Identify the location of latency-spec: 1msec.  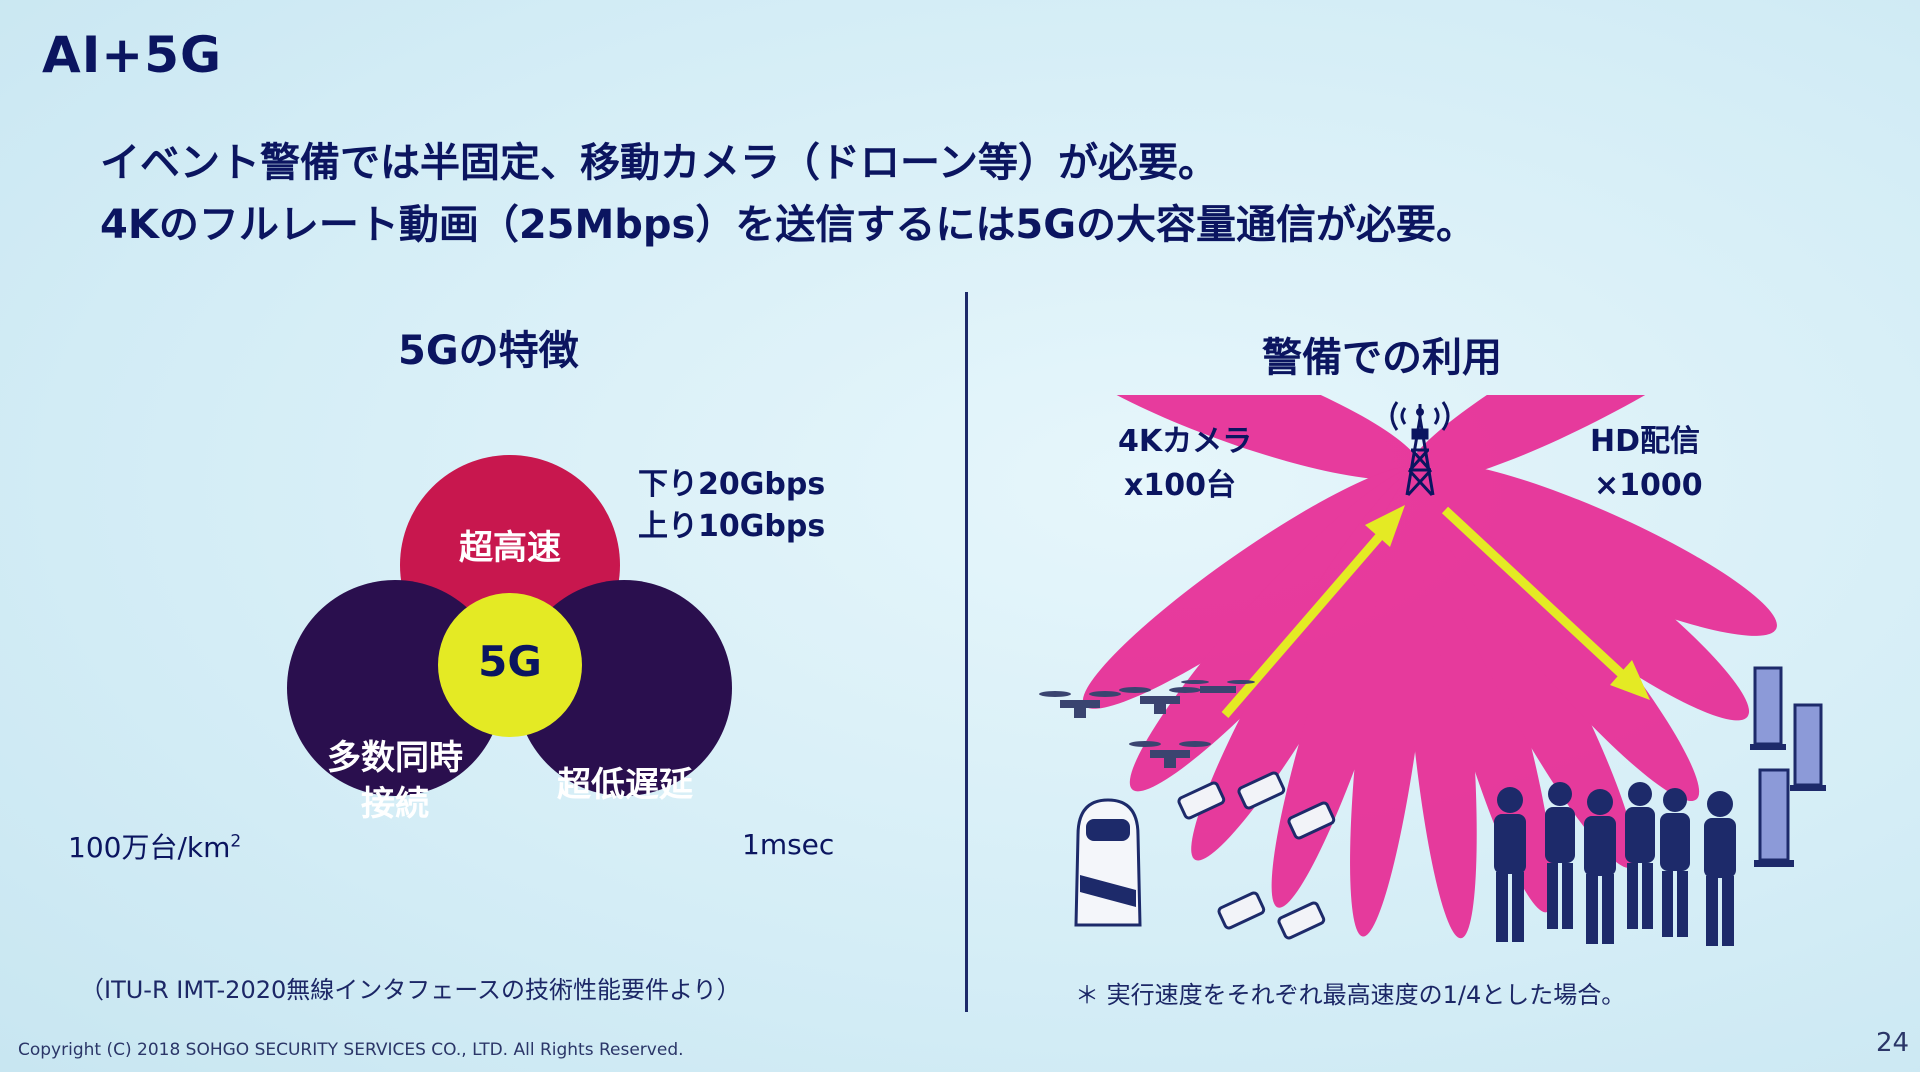
(788, 844).